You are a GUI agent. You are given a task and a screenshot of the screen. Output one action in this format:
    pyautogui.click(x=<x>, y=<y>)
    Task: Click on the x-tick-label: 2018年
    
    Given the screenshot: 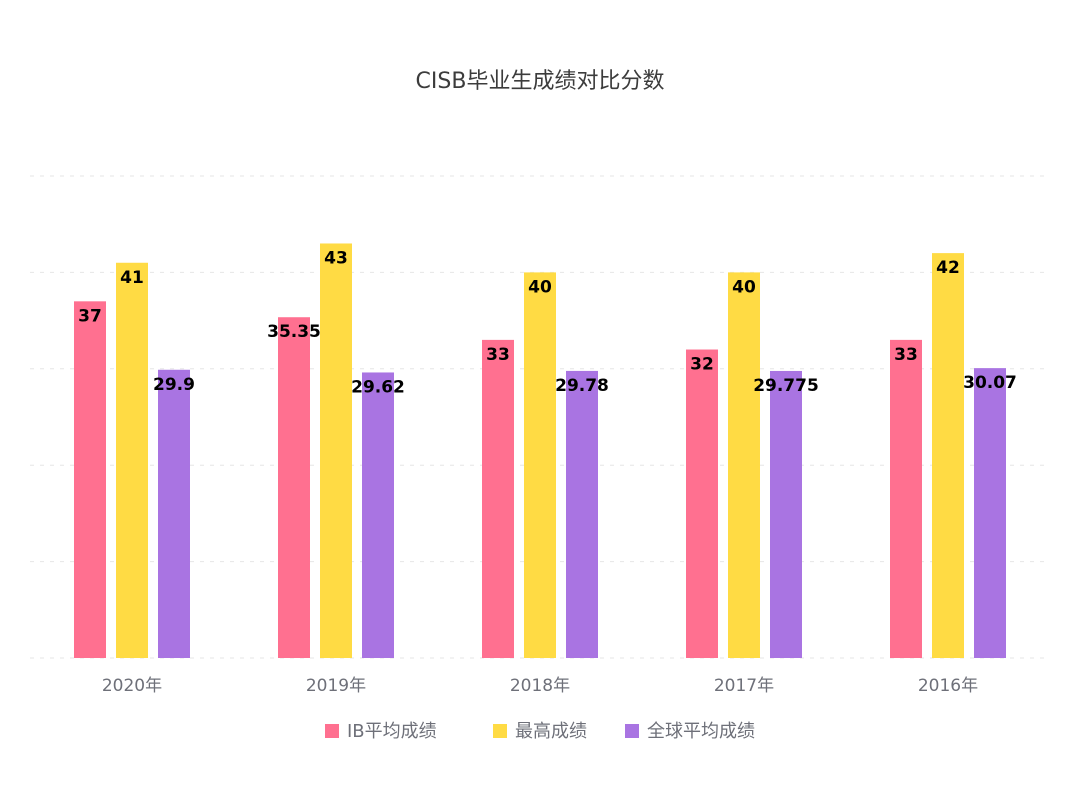 What is the action you would take?
    pyautogui.click(x=540, y=686)
    